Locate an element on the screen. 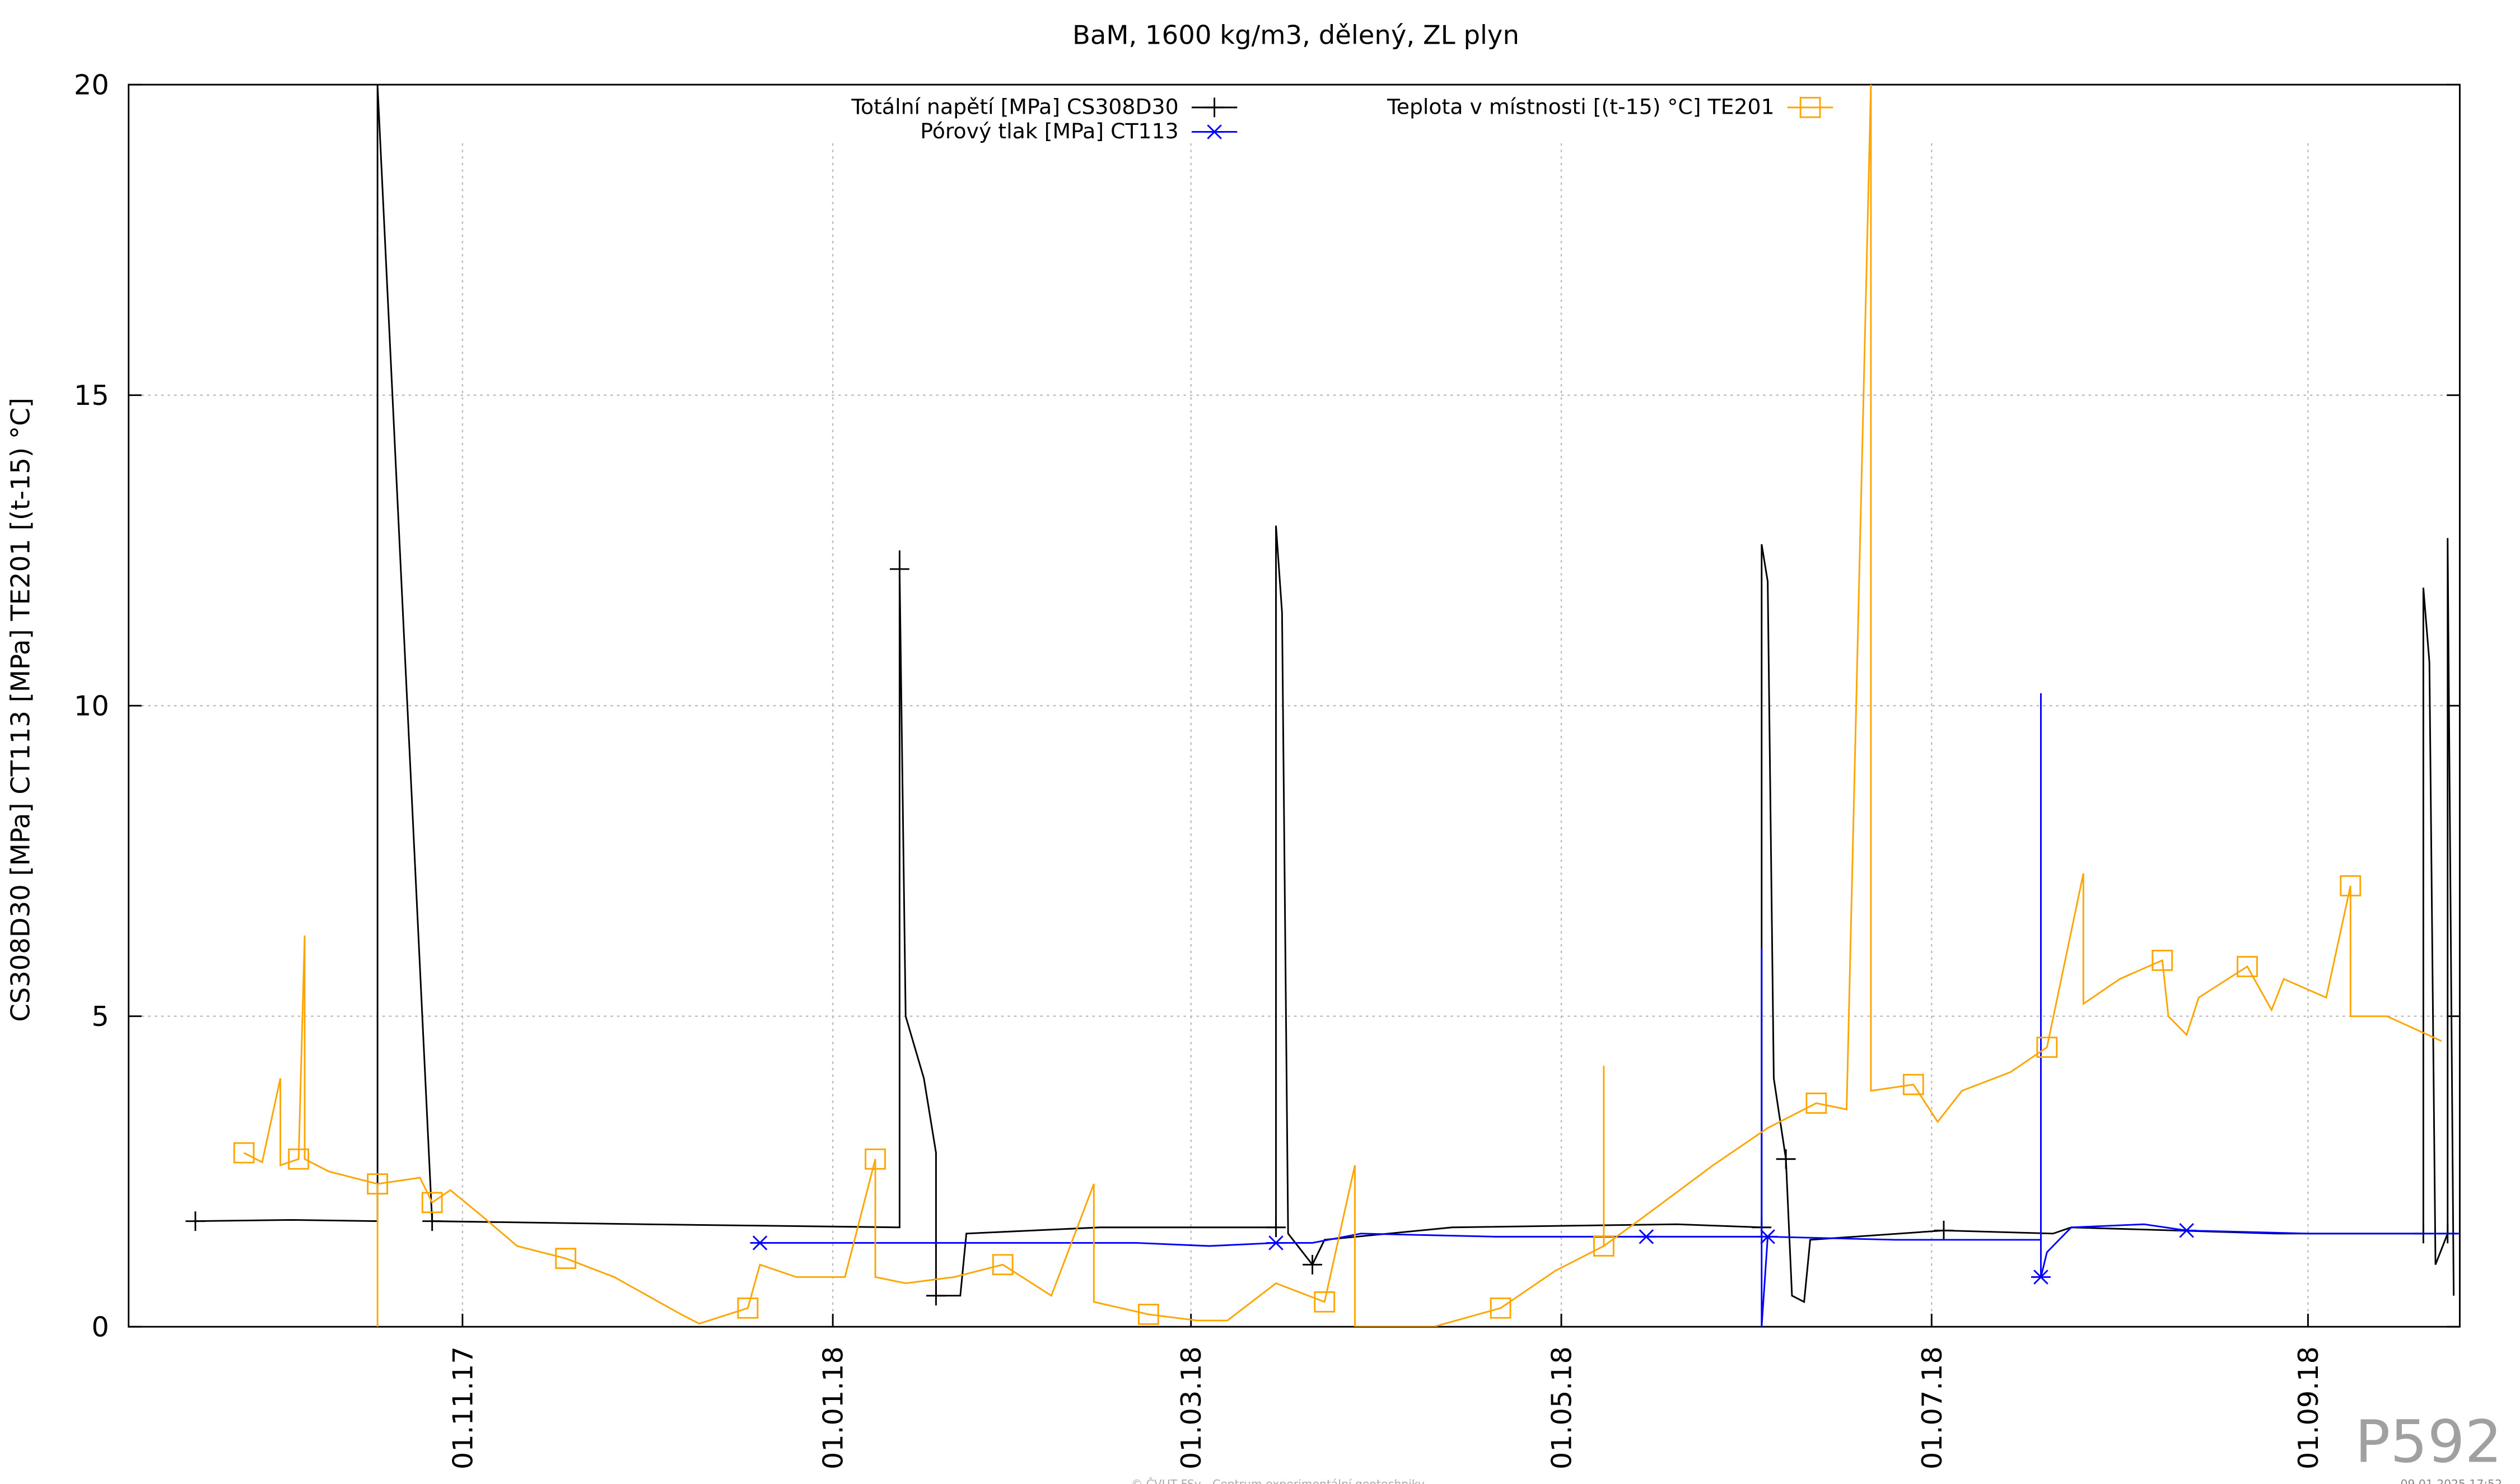 Image resolution: width=2520 pixels, height=1484 pixels. y-tick-label: 15 is located at coordinates (91, 396).